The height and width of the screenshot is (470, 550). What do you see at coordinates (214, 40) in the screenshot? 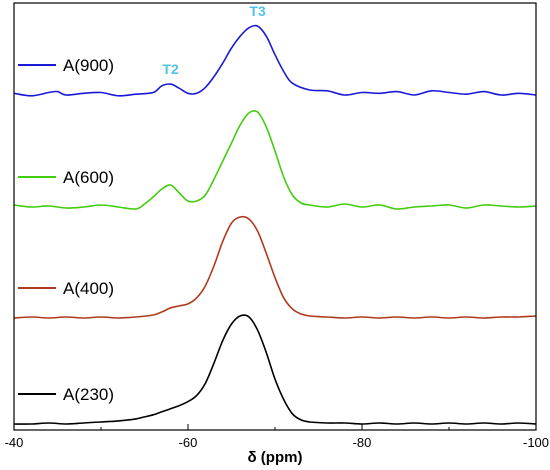
I see `annotations: T3 T2` at bounding box center [214, 40].